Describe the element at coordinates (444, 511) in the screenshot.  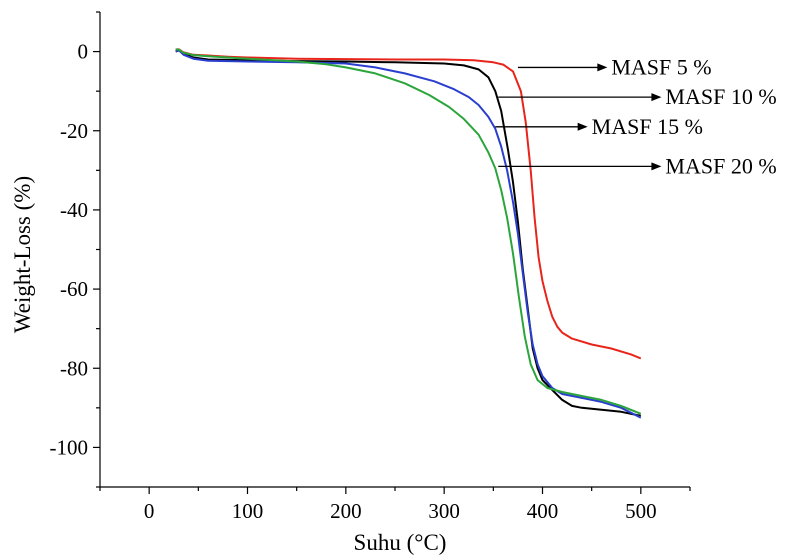
I see `x-tick-label: 300` at that location.